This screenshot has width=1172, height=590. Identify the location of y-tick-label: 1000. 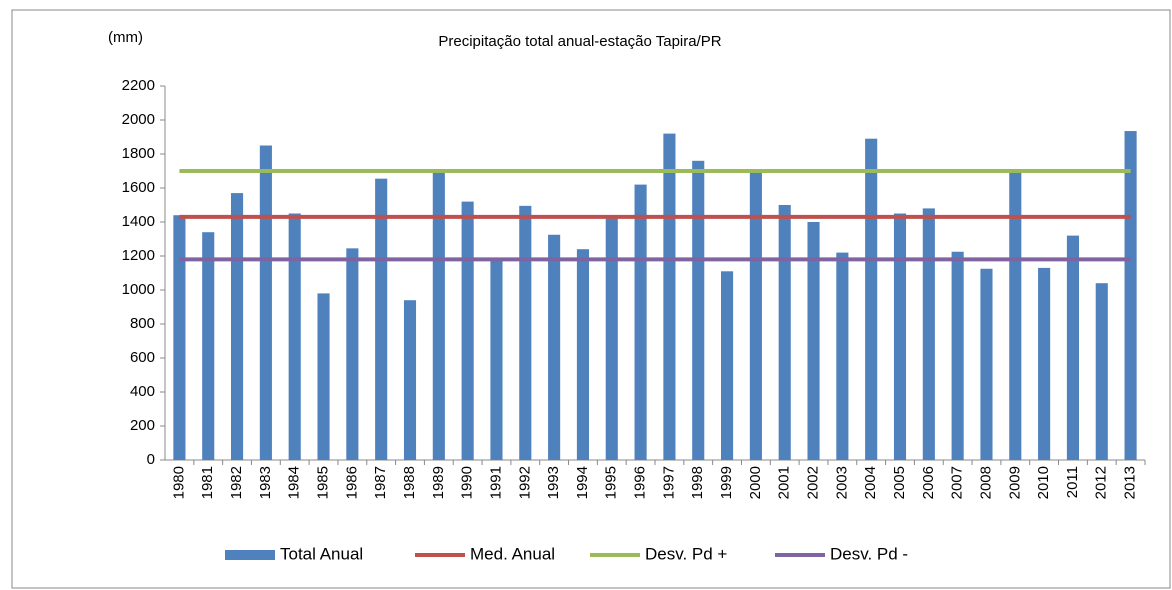
(138, 289).